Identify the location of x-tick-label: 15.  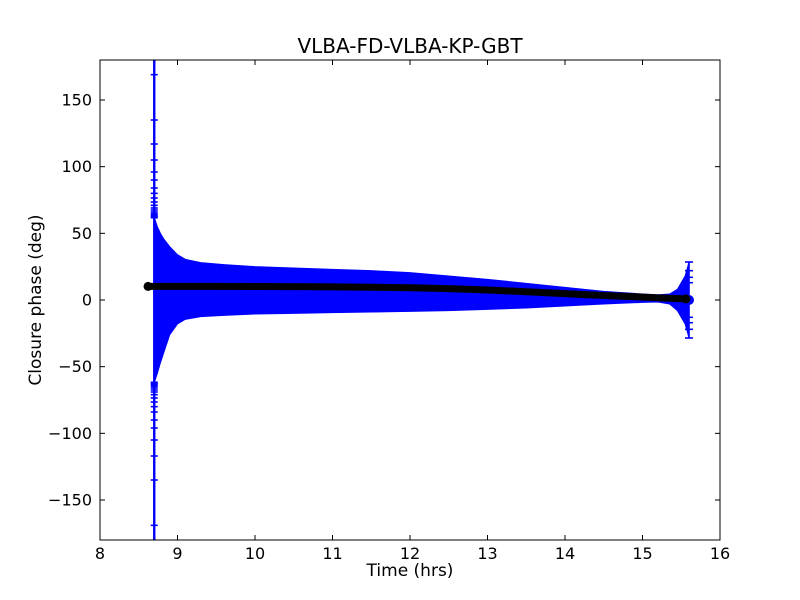
(642, 553).